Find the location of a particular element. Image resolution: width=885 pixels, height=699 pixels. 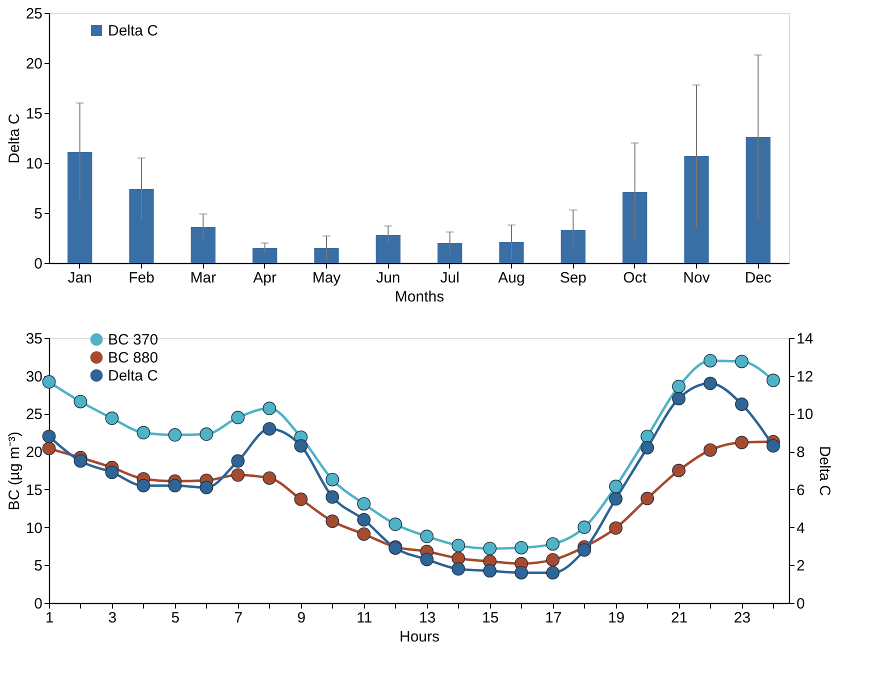

x-tick-label: 15 is located at coordinates (490, 618).